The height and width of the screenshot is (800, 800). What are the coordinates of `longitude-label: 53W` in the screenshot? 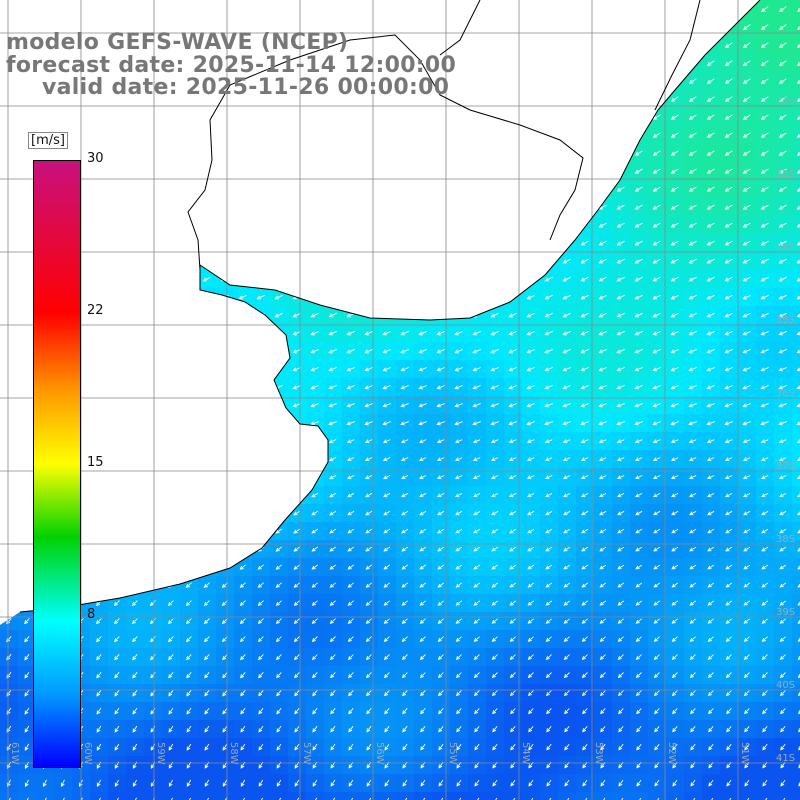 It's located at (598, 753).